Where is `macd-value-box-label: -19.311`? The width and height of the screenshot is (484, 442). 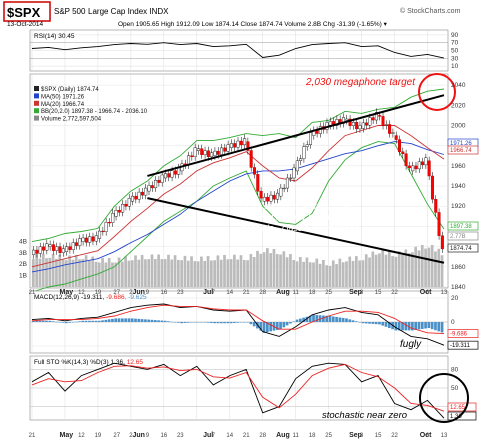
macd-value-box-label: -19.311 is located at coordinates (460, 346).